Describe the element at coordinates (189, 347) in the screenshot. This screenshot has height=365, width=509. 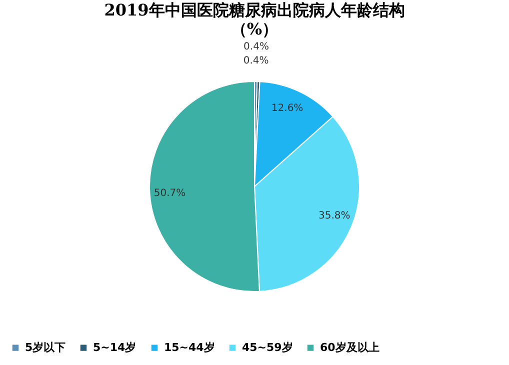
I see `legend-label: 15~44岁` at that location.